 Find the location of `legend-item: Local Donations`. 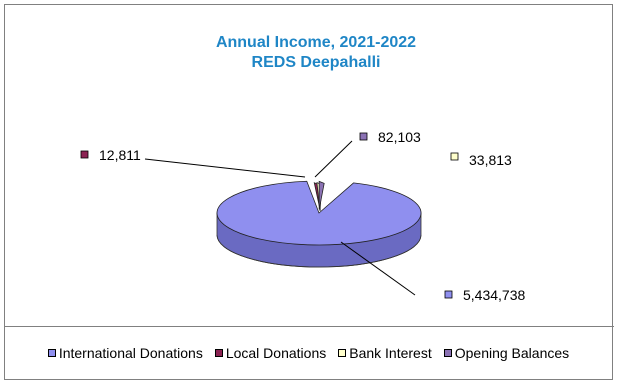

legend-item: Local Donations is located at coordinates (270, 353).